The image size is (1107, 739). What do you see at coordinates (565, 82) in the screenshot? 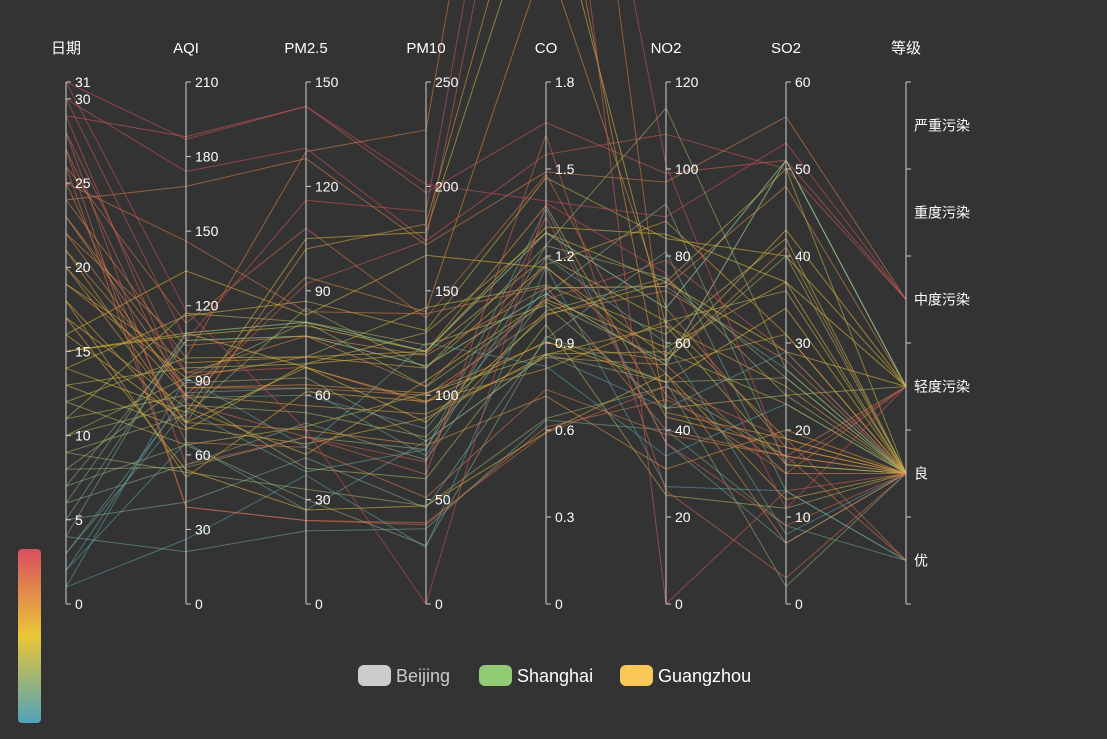
I see `tick-label: 1.8` at bounding box center [565, 82].